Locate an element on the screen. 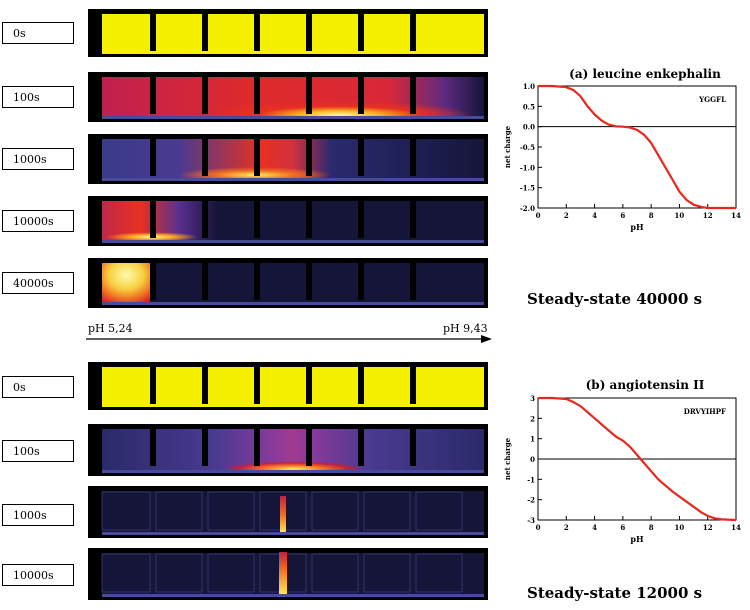  time-label-100s-a: 100s is located at coordinates (38, 97).